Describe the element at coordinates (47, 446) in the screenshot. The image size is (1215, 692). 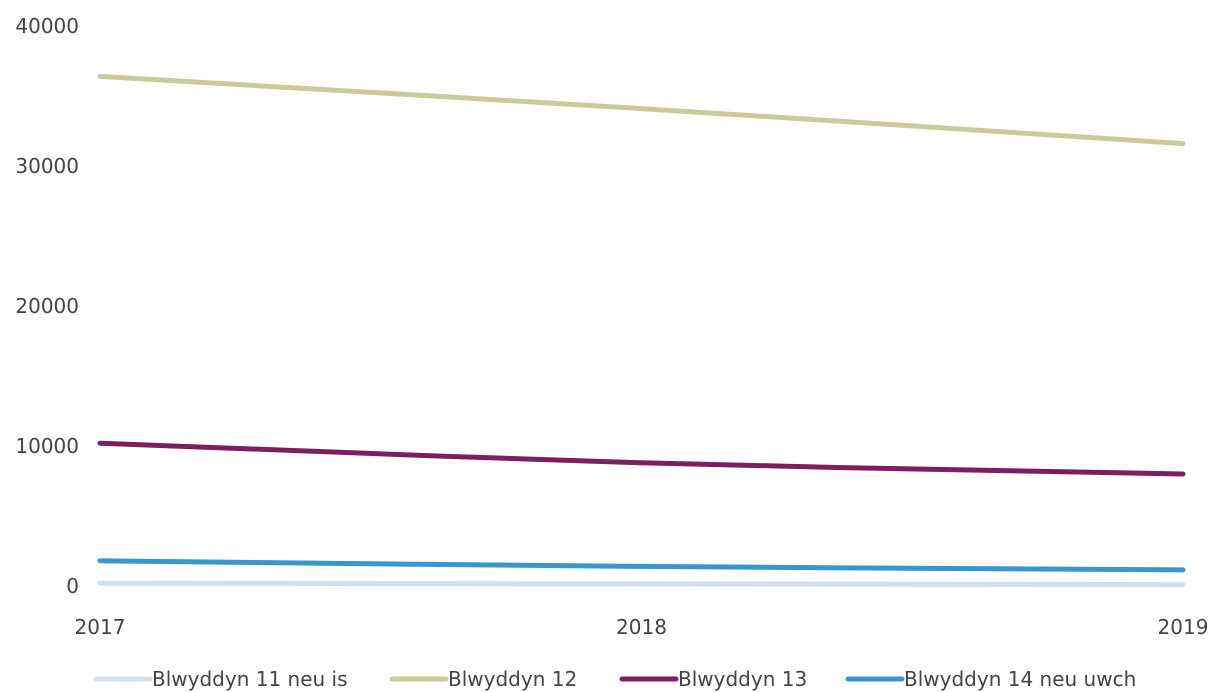
I see `y-tick-label: 10000` at that location.